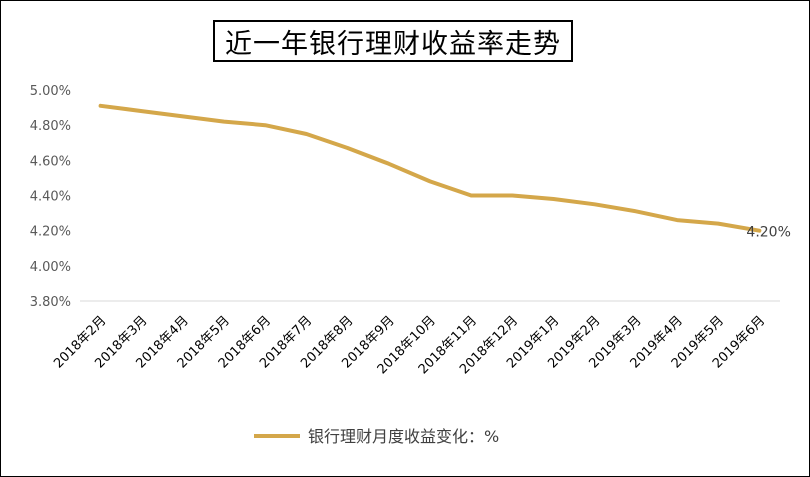 Image resolution: width=810 pixels, height=477 pixels. I want to click on chart-title-box: 近一年银行理财收益率走势, so click(393, 41).